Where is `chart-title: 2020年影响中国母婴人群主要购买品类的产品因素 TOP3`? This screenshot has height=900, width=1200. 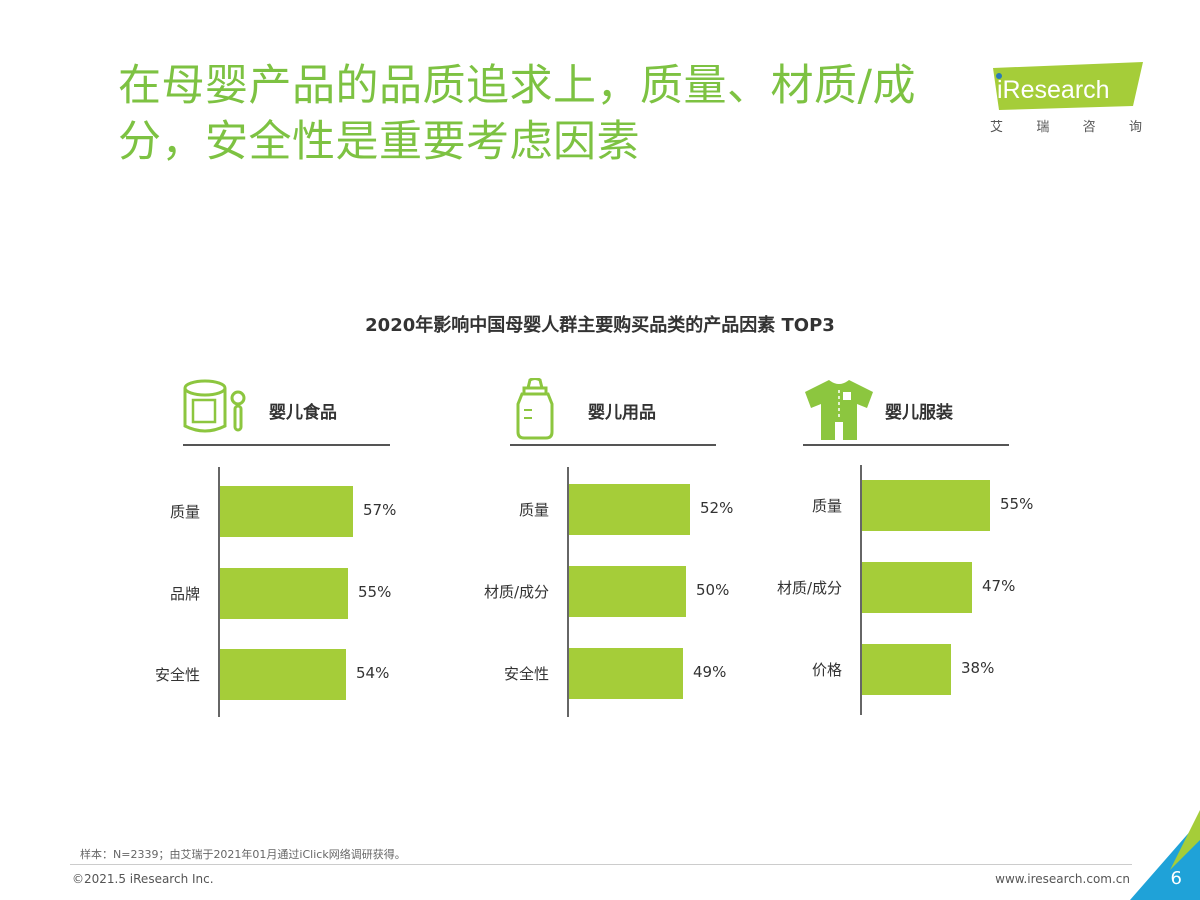
chart-title: 2020年影响中国母婴人群主要购买品类的产品因素 TOP3 is located at coordinates (600, 325).